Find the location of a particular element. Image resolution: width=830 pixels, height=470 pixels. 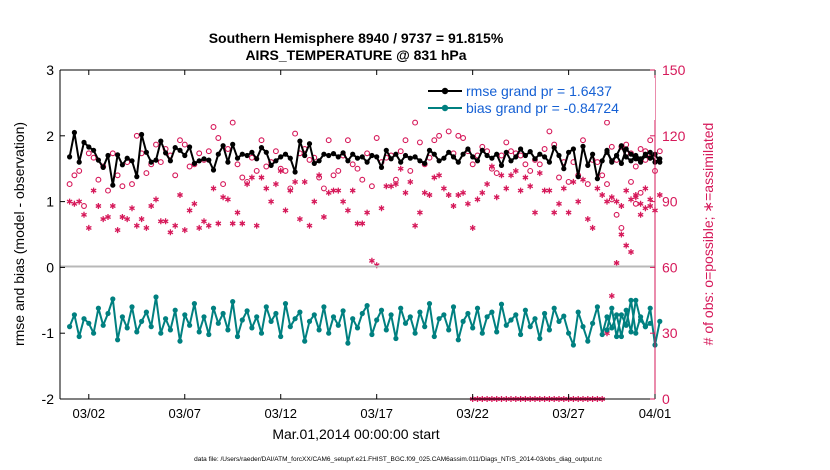

x-axis-label: Mar.01,2014 00:00:00 start is located at coordinates (355, 434).